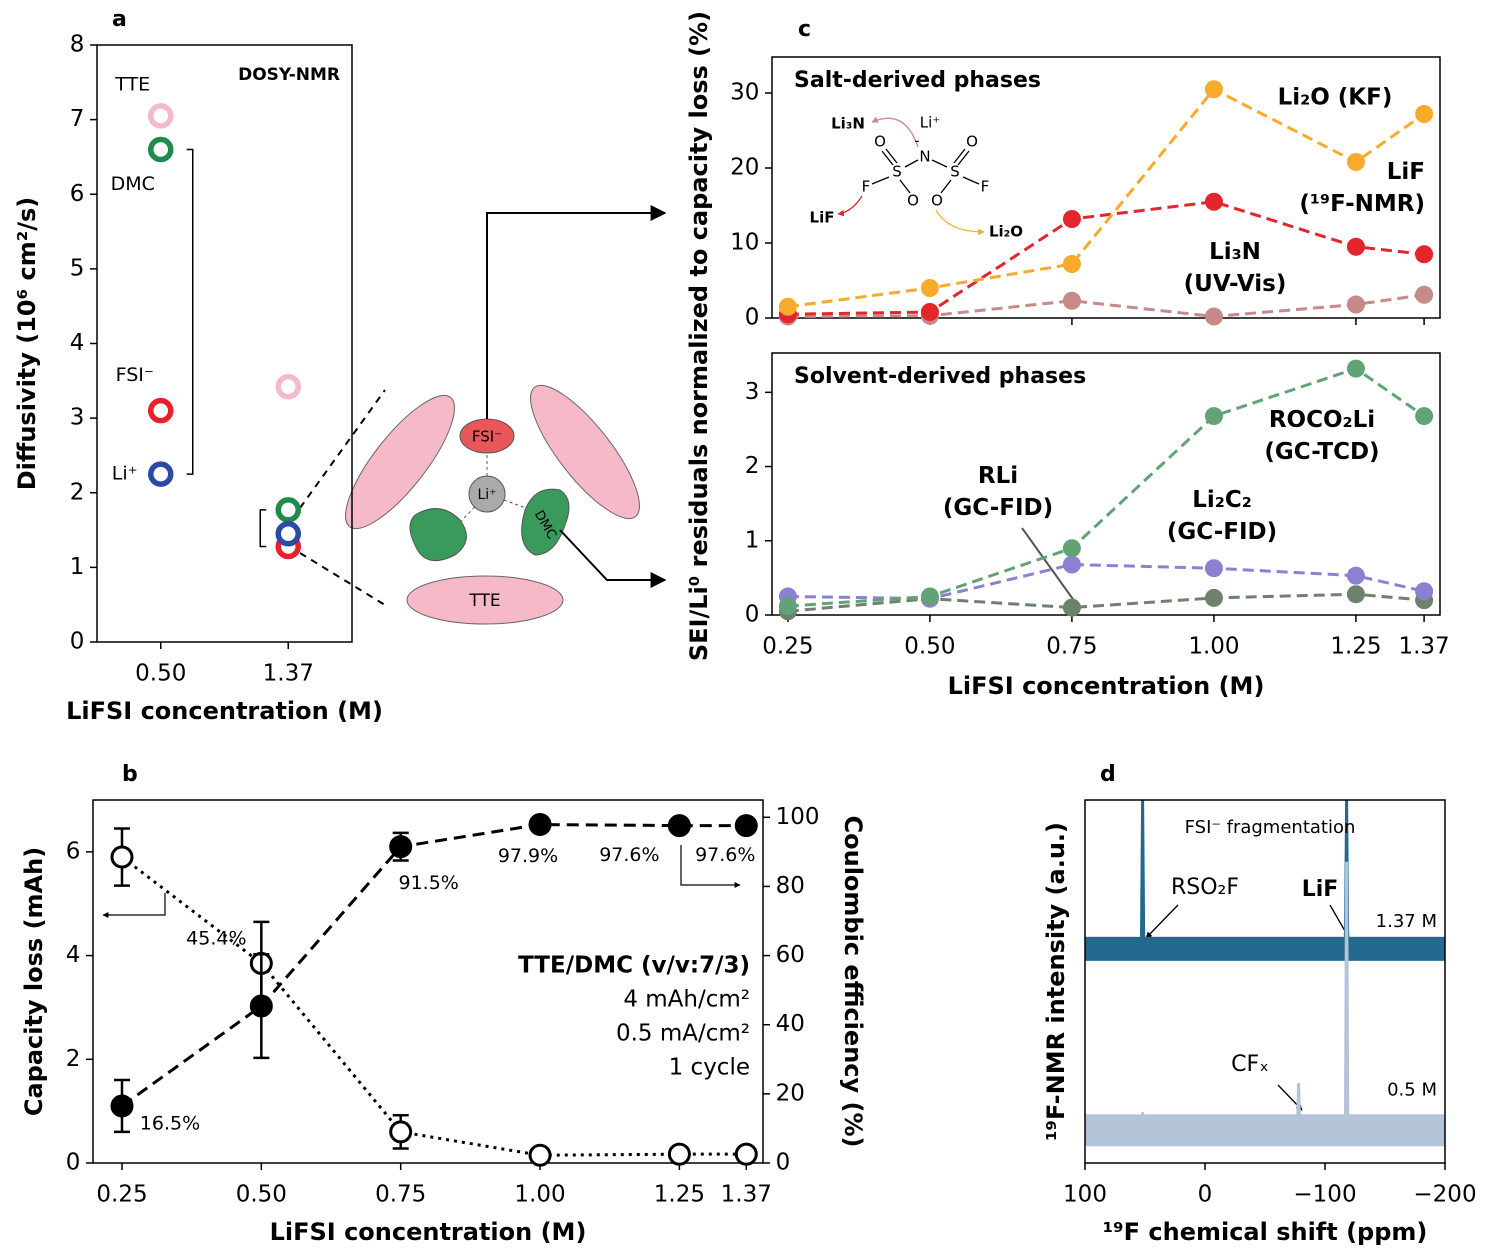 This screenshot has height=1251, width=1489. I want to click on structure-label: N, so click(924, 157).